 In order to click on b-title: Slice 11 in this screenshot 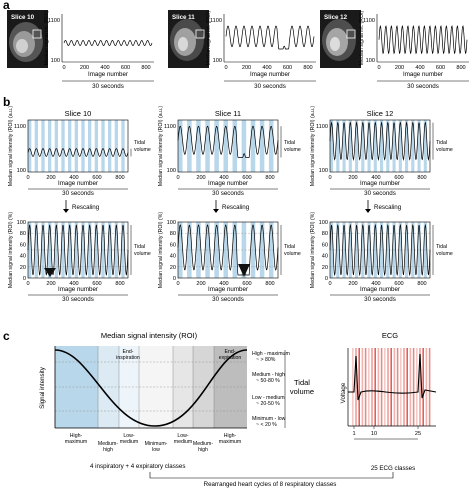, I will do `click(228, 113)`.